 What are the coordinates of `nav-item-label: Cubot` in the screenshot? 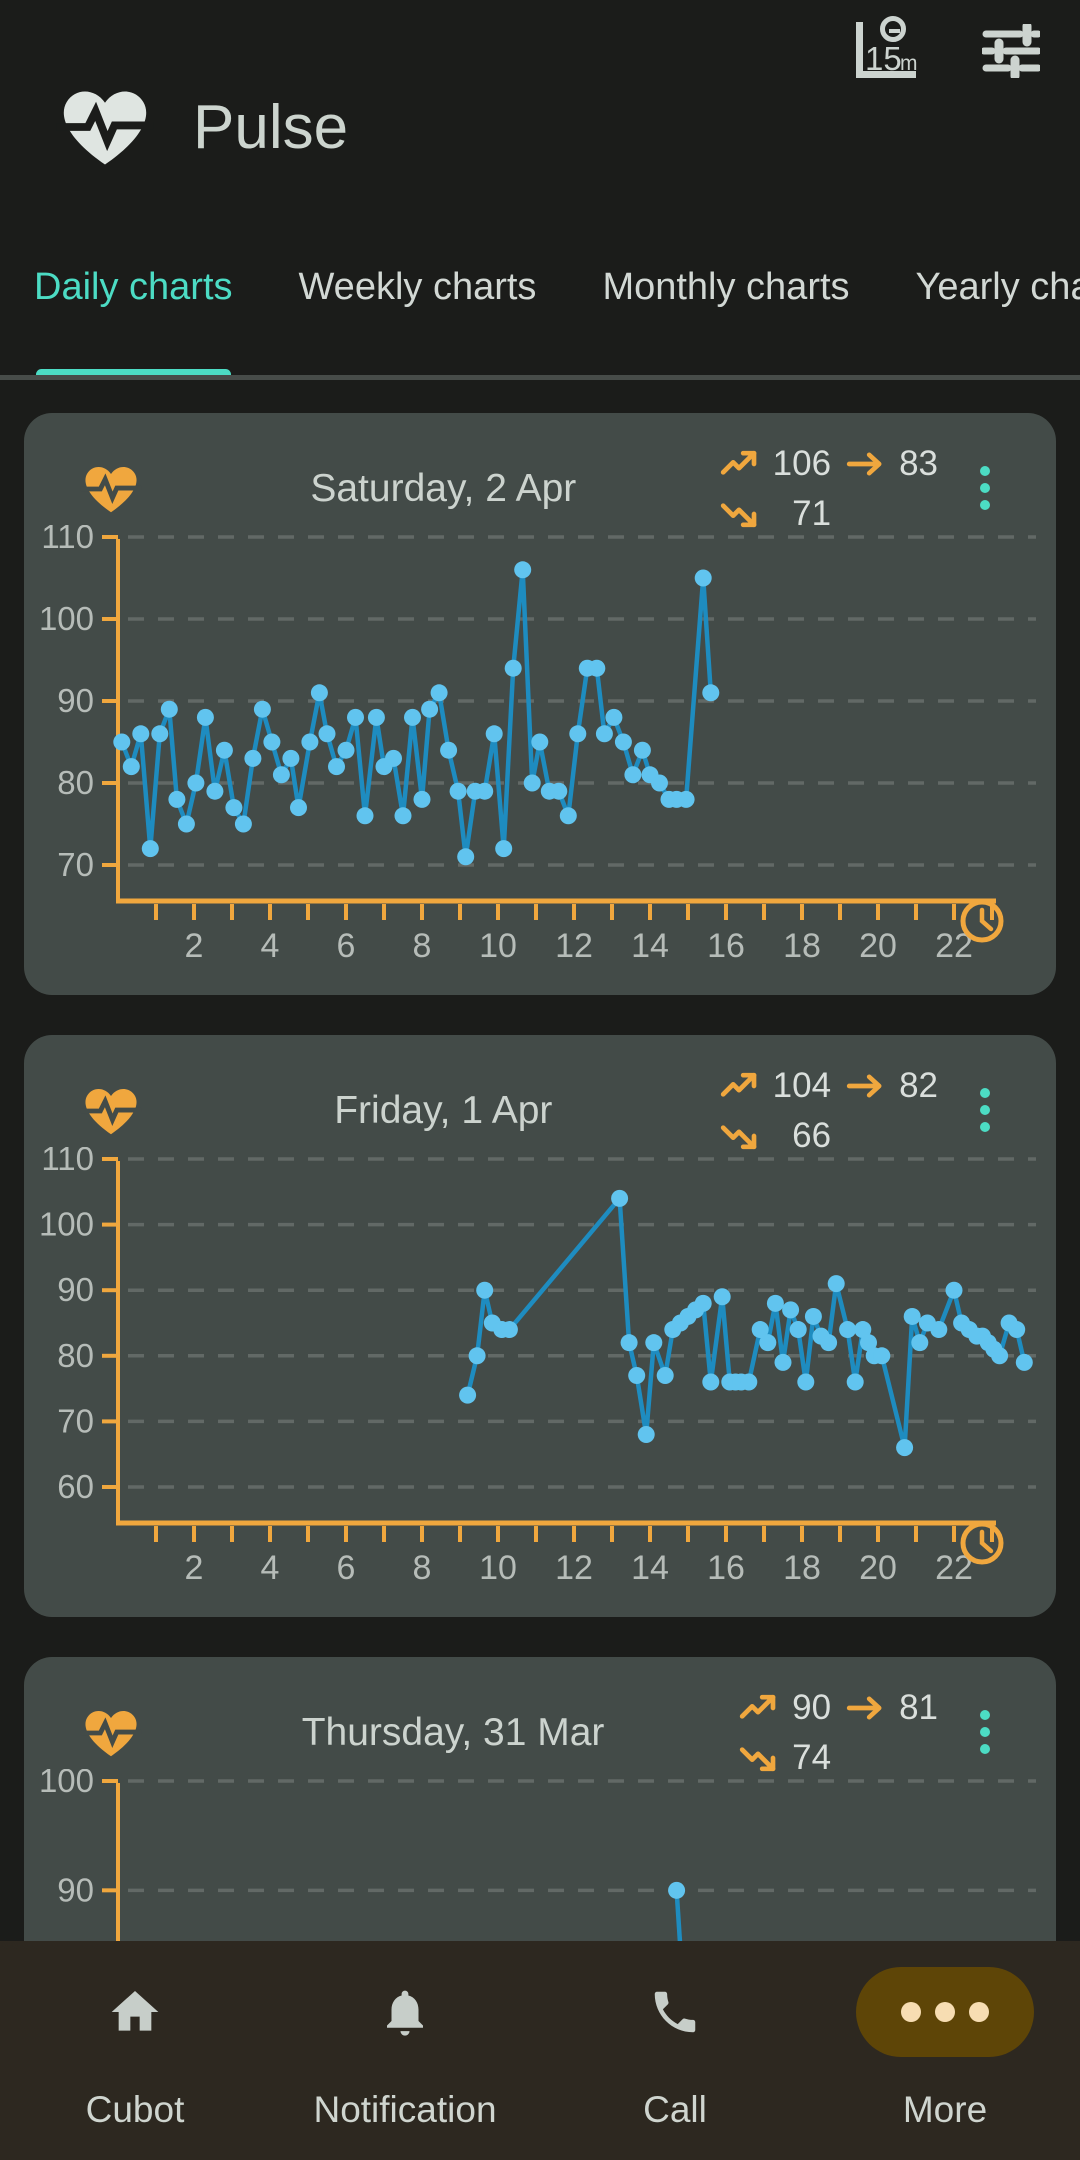 It's located at (135, 2109).